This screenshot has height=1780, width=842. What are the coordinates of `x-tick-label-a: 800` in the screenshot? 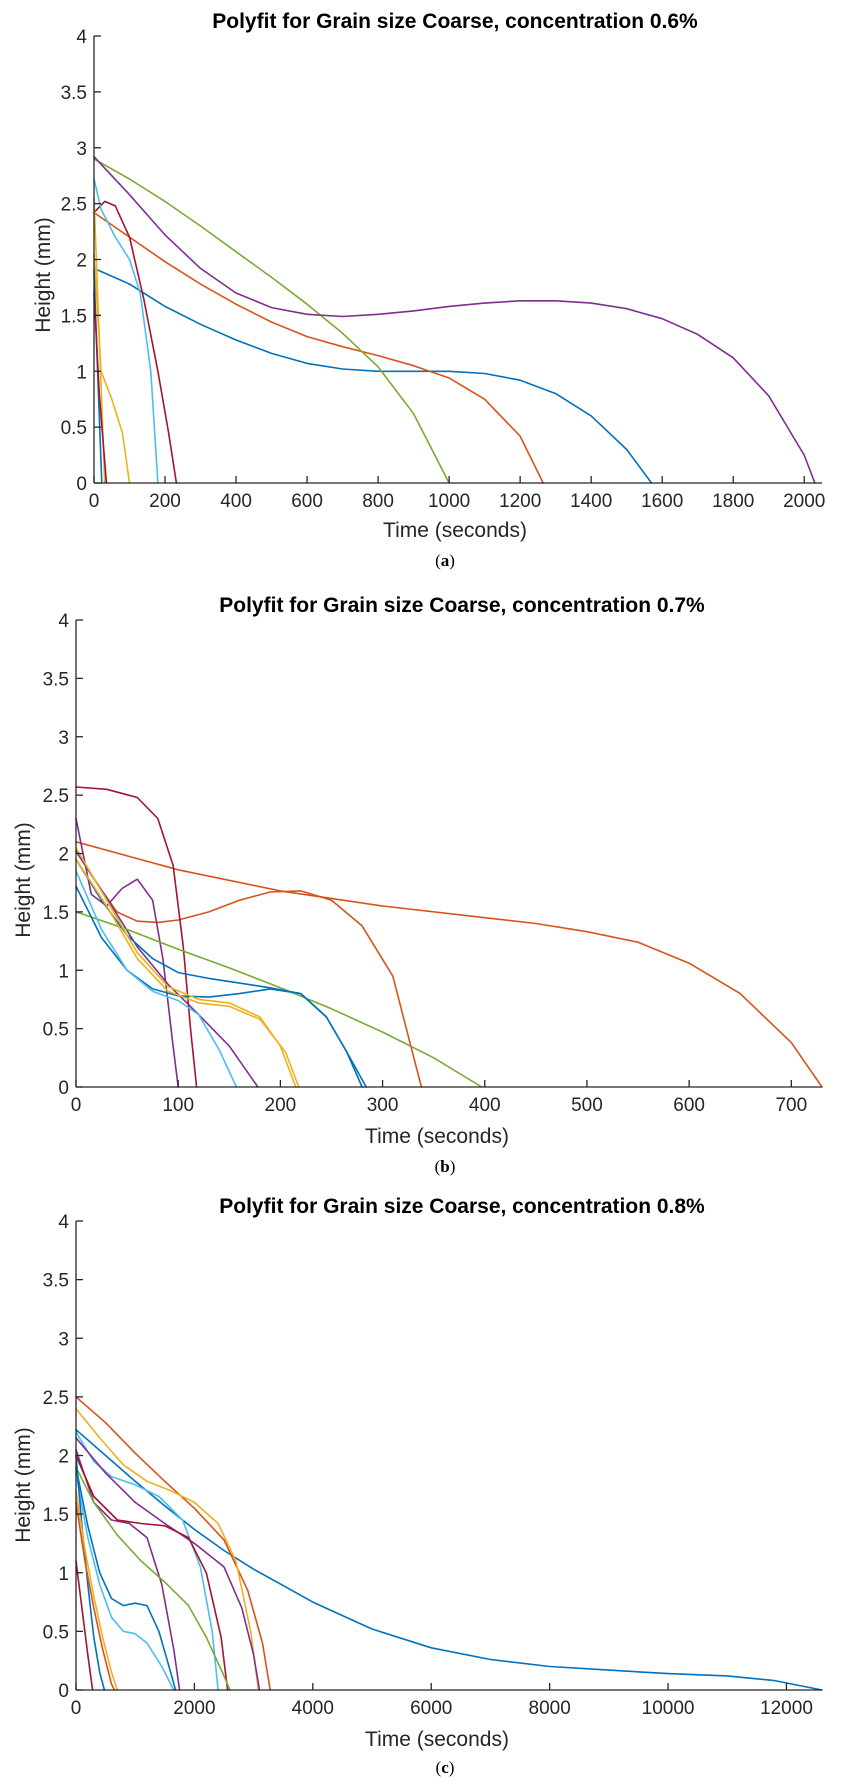 It's located at (378, 501).